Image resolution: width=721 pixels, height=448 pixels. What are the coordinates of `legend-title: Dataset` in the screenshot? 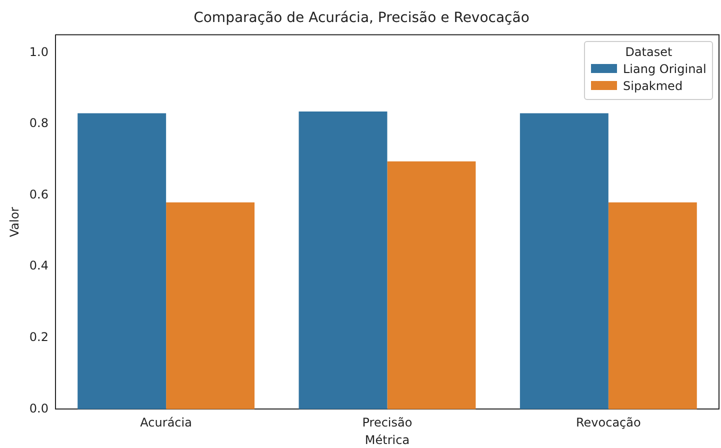 It's located at (649, 51).